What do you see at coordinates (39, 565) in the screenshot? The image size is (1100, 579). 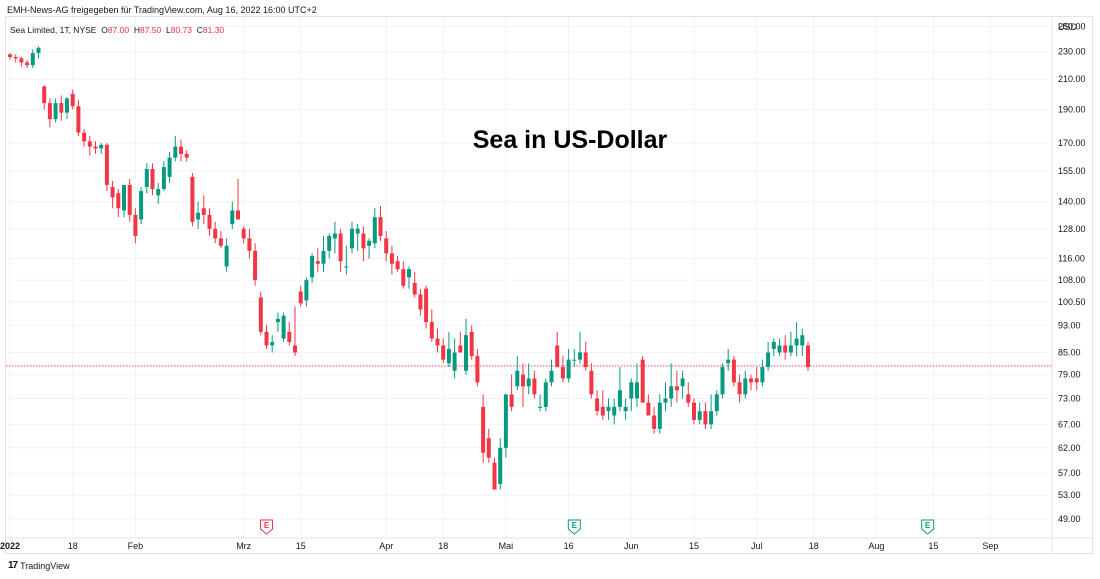 I see `tradingview-footer: 17 TradingView` at bounding box center [39, 565].